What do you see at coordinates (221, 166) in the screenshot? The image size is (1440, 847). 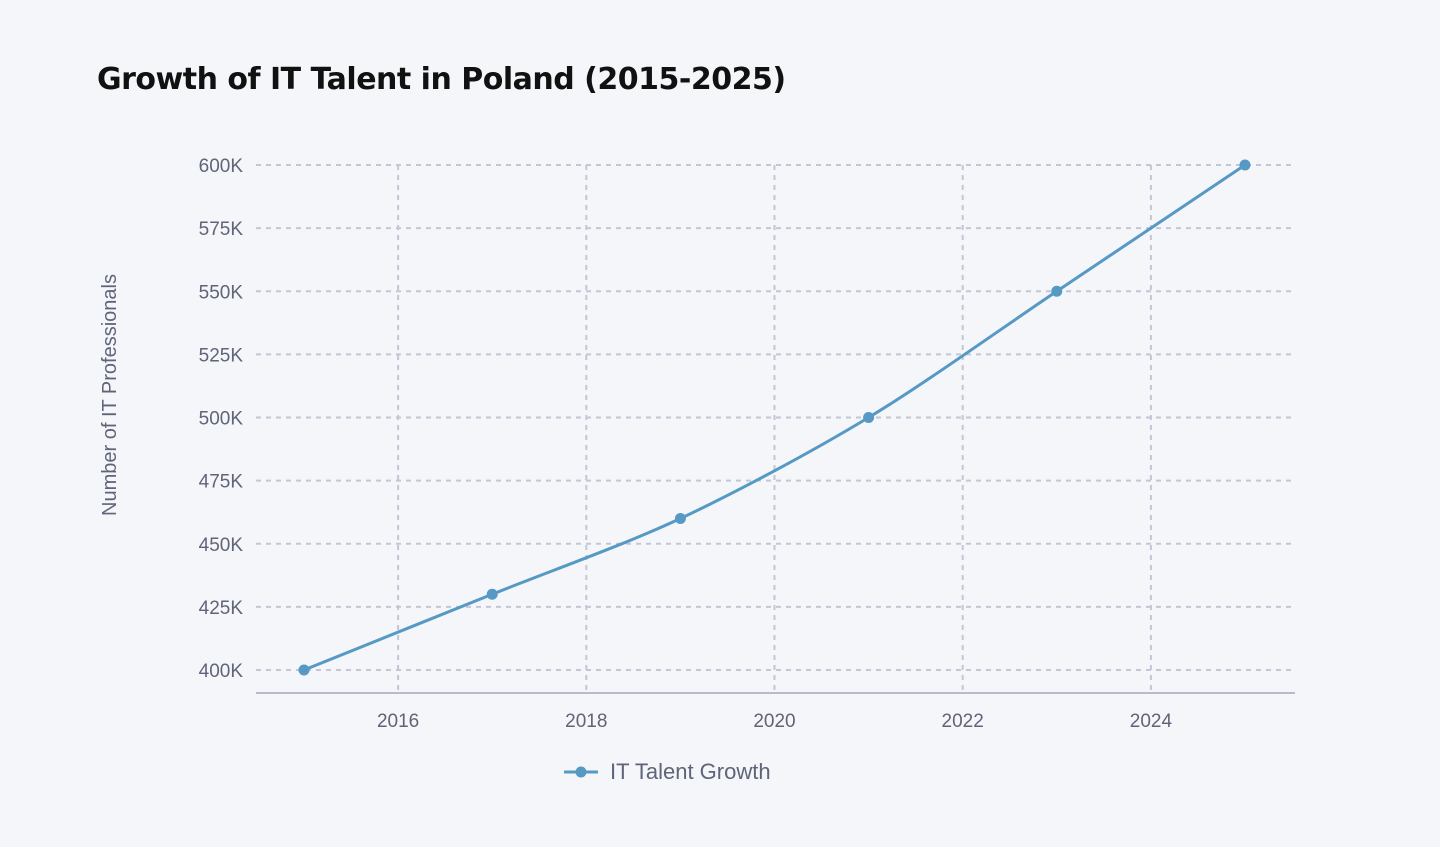 I see `y-tick-label: 600K` at bounding box center [221, 166].